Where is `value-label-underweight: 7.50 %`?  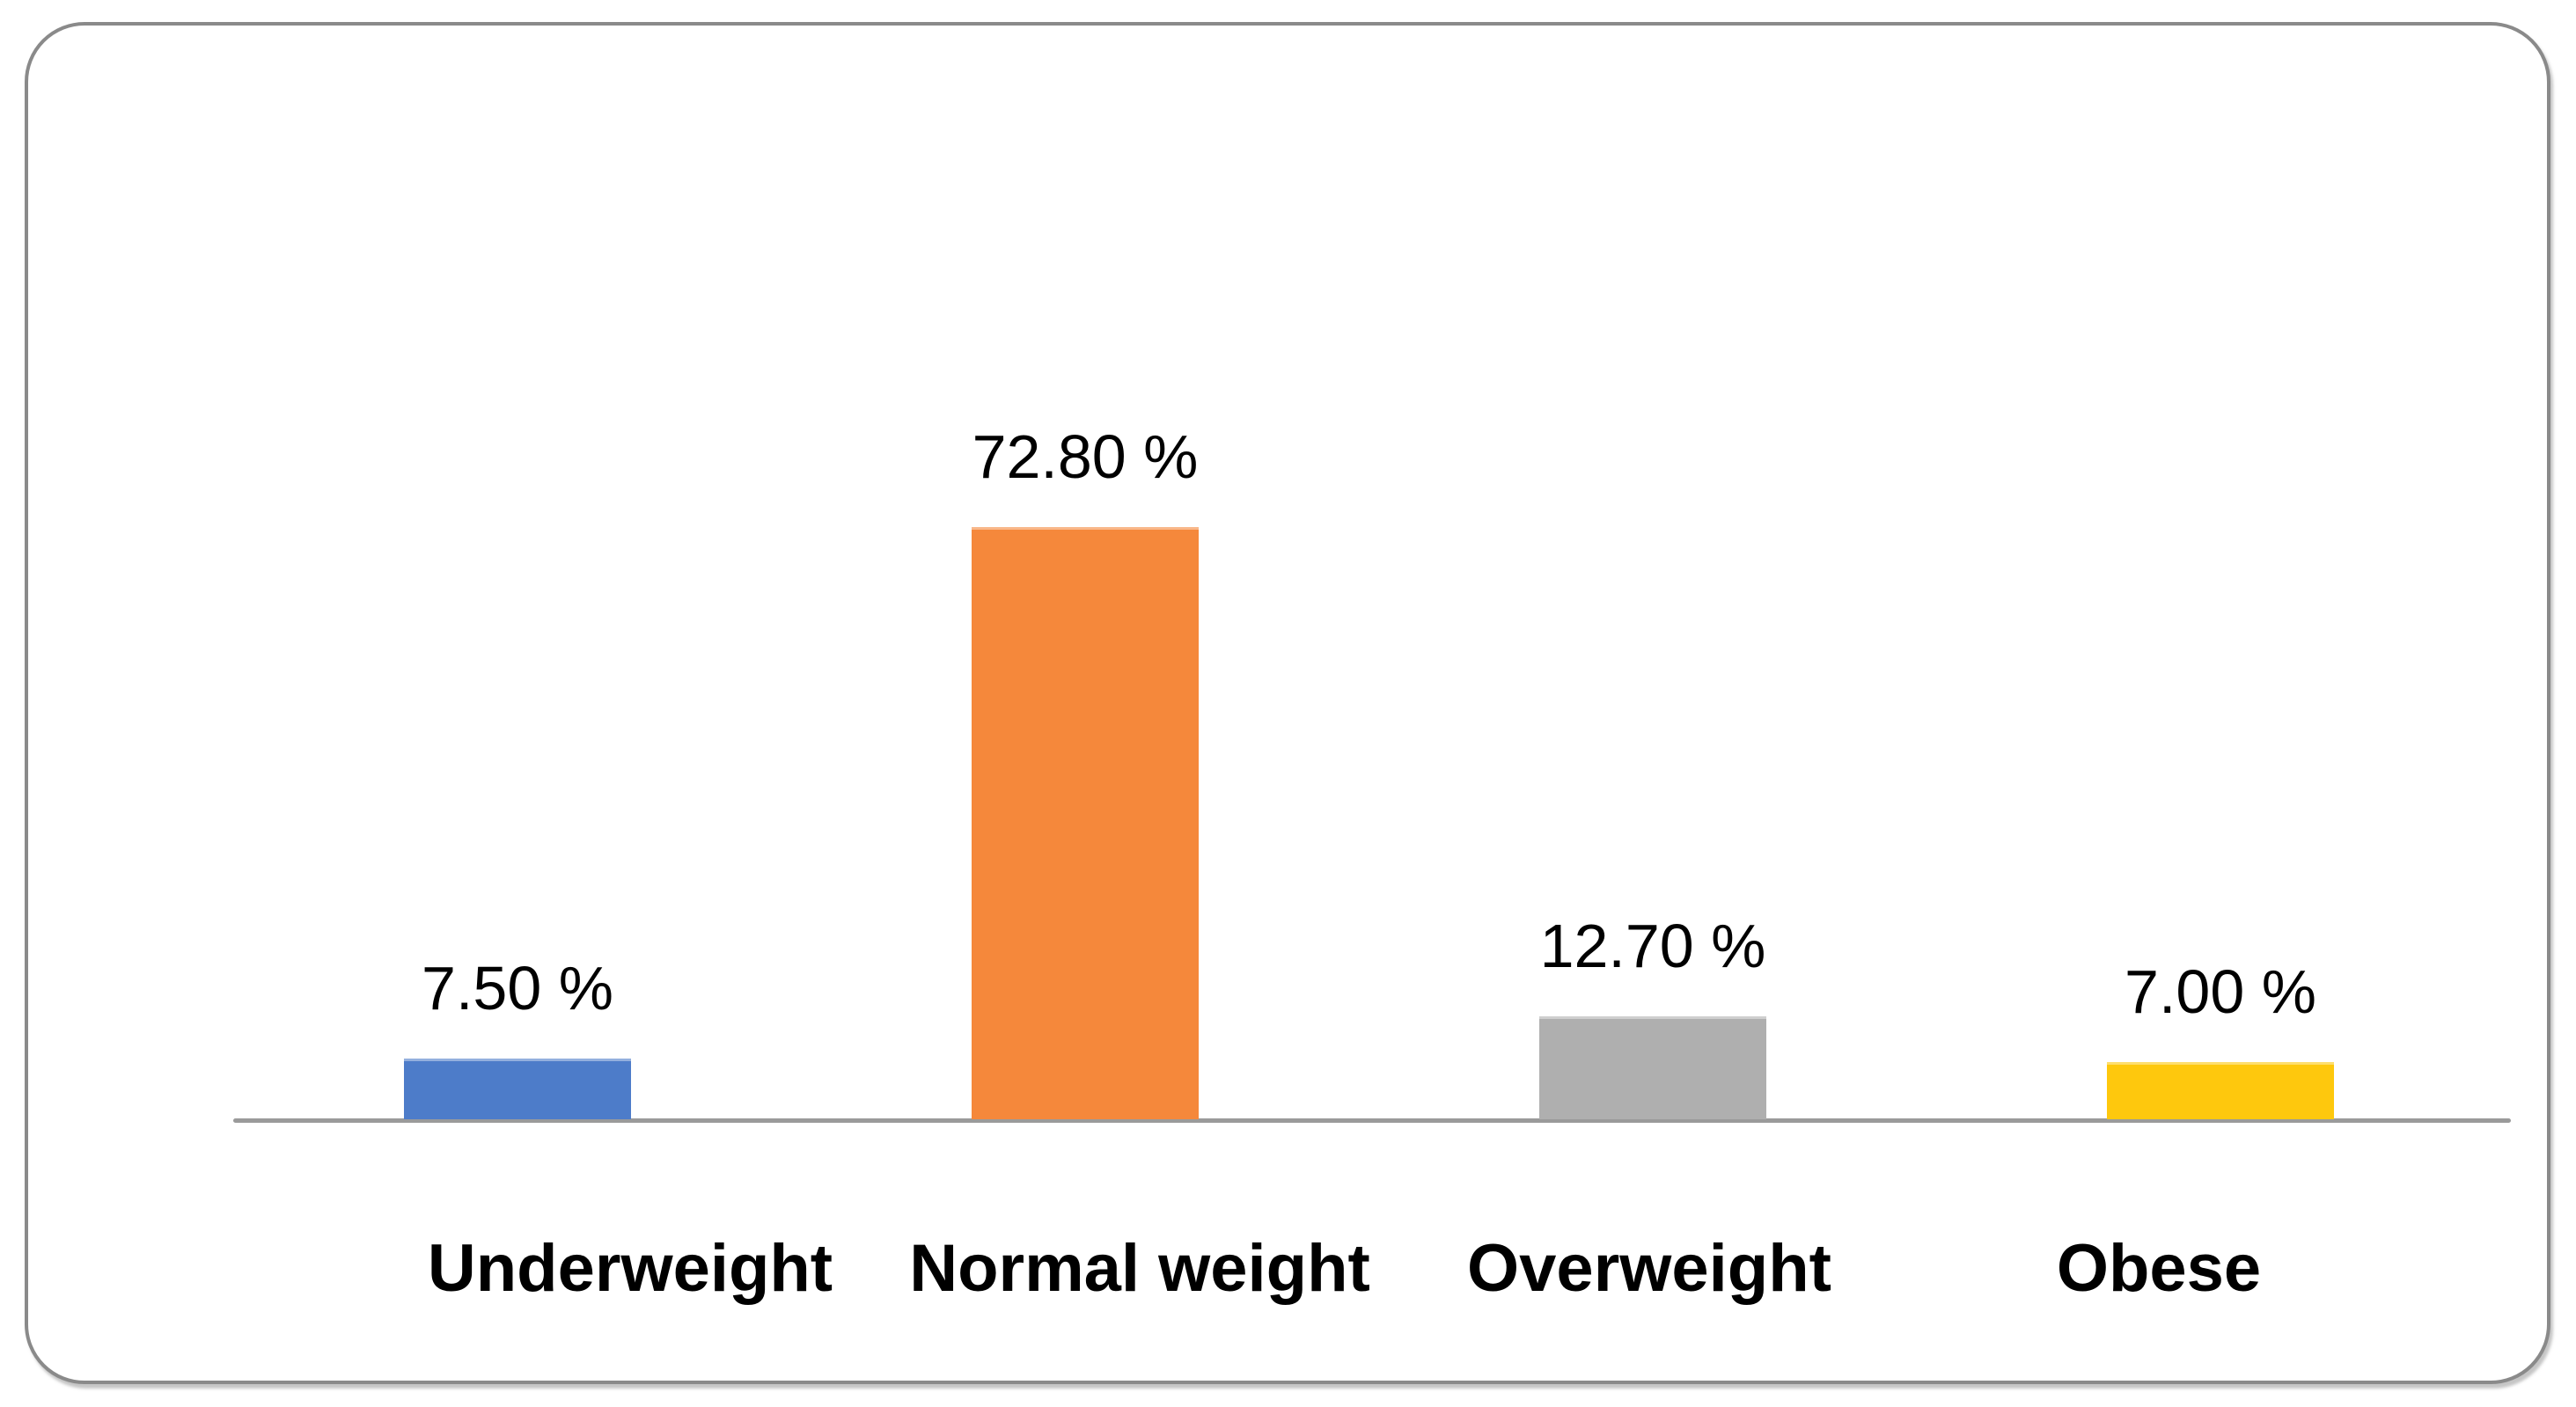 value-label-underweight: 7.50 % is located at coordinates (517, 988).